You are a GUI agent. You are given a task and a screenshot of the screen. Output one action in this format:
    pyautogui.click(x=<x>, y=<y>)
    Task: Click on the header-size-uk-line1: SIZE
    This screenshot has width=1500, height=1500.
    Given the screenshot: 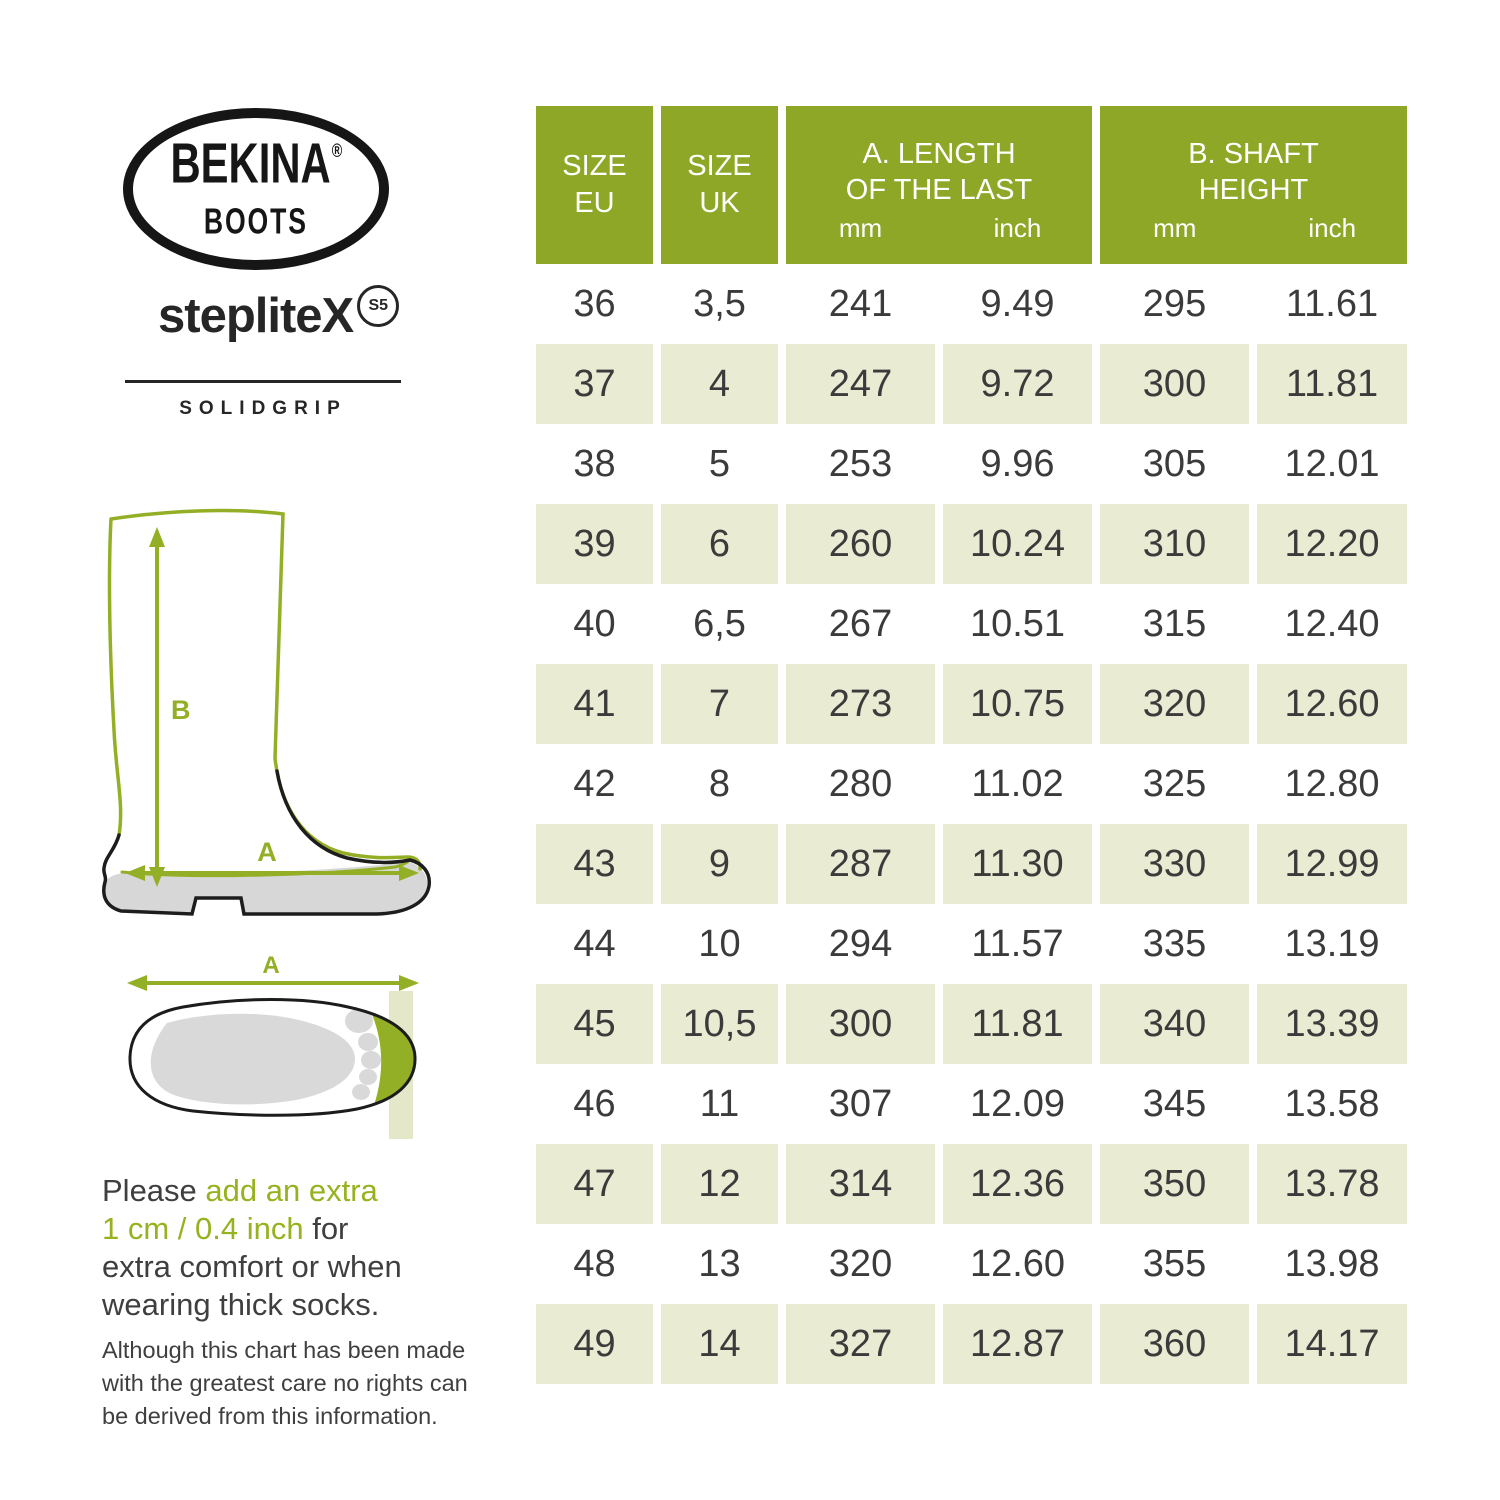 What is the action you would take?
    pyautogui.click(x=719, y=166)
    